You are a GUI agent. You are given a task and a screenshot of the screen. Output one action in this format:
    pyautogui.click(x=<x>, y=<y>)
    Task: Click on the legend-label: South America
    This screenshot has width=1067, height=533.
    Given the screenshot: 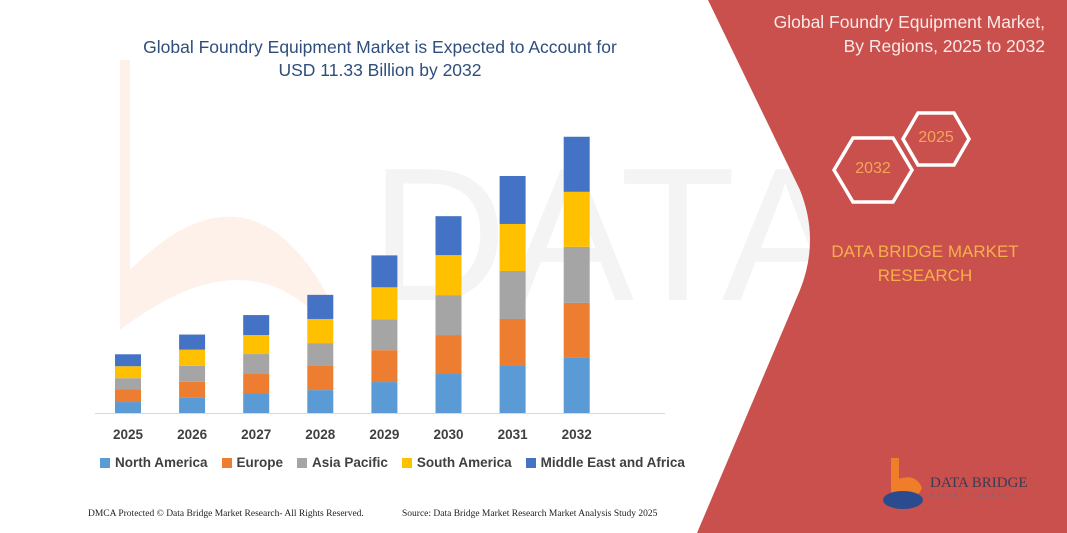 What is the action you would take?
    pyautogui.click(x=464, y=462)
    